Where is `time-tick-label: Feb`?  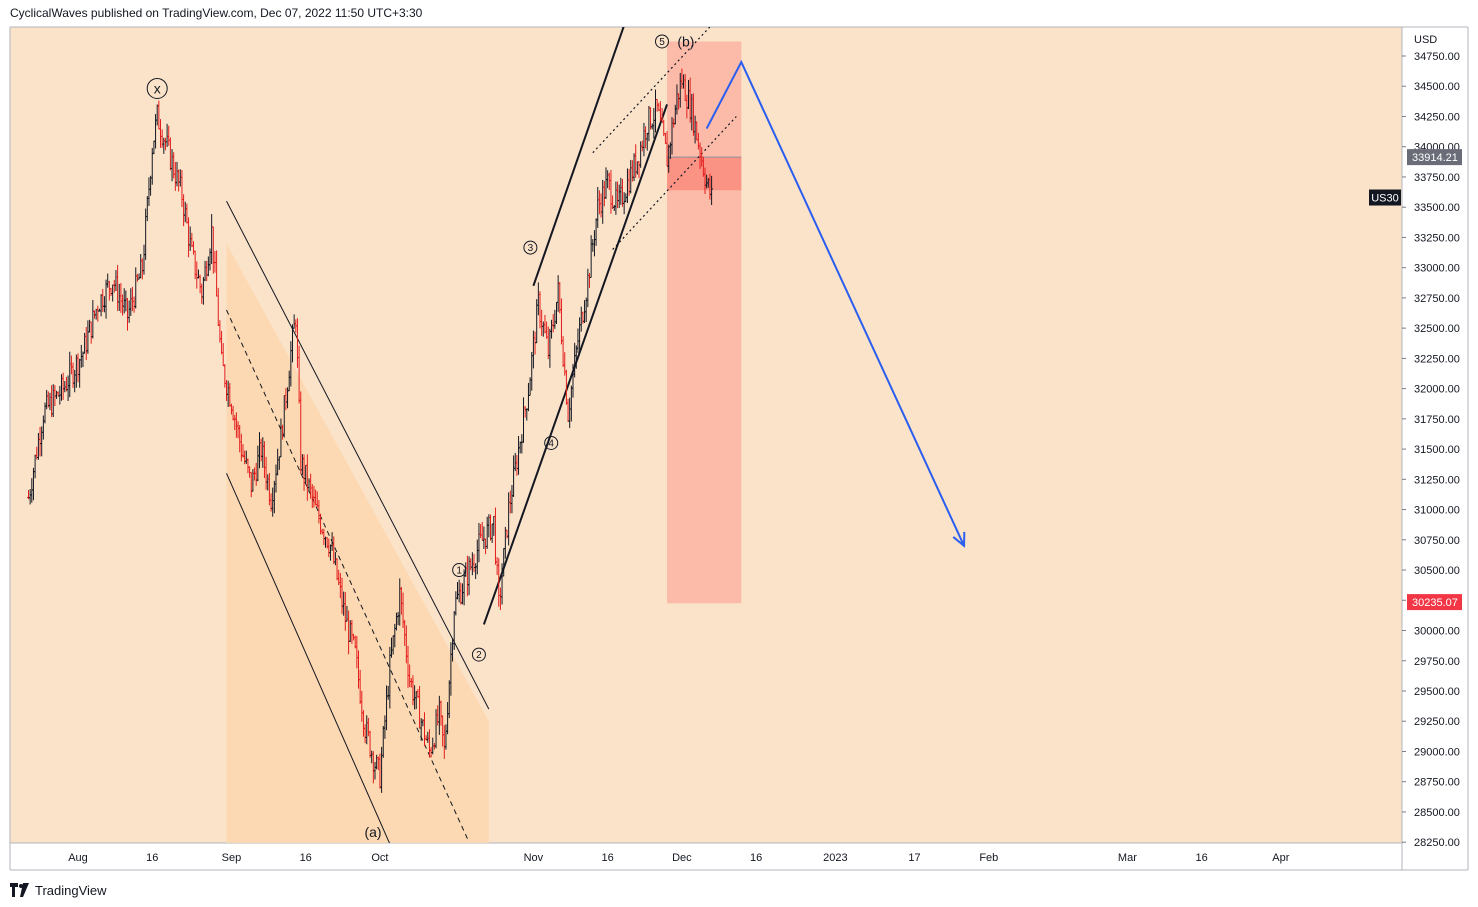 time-tick-label: Feb is located at coordinates (988, 858).